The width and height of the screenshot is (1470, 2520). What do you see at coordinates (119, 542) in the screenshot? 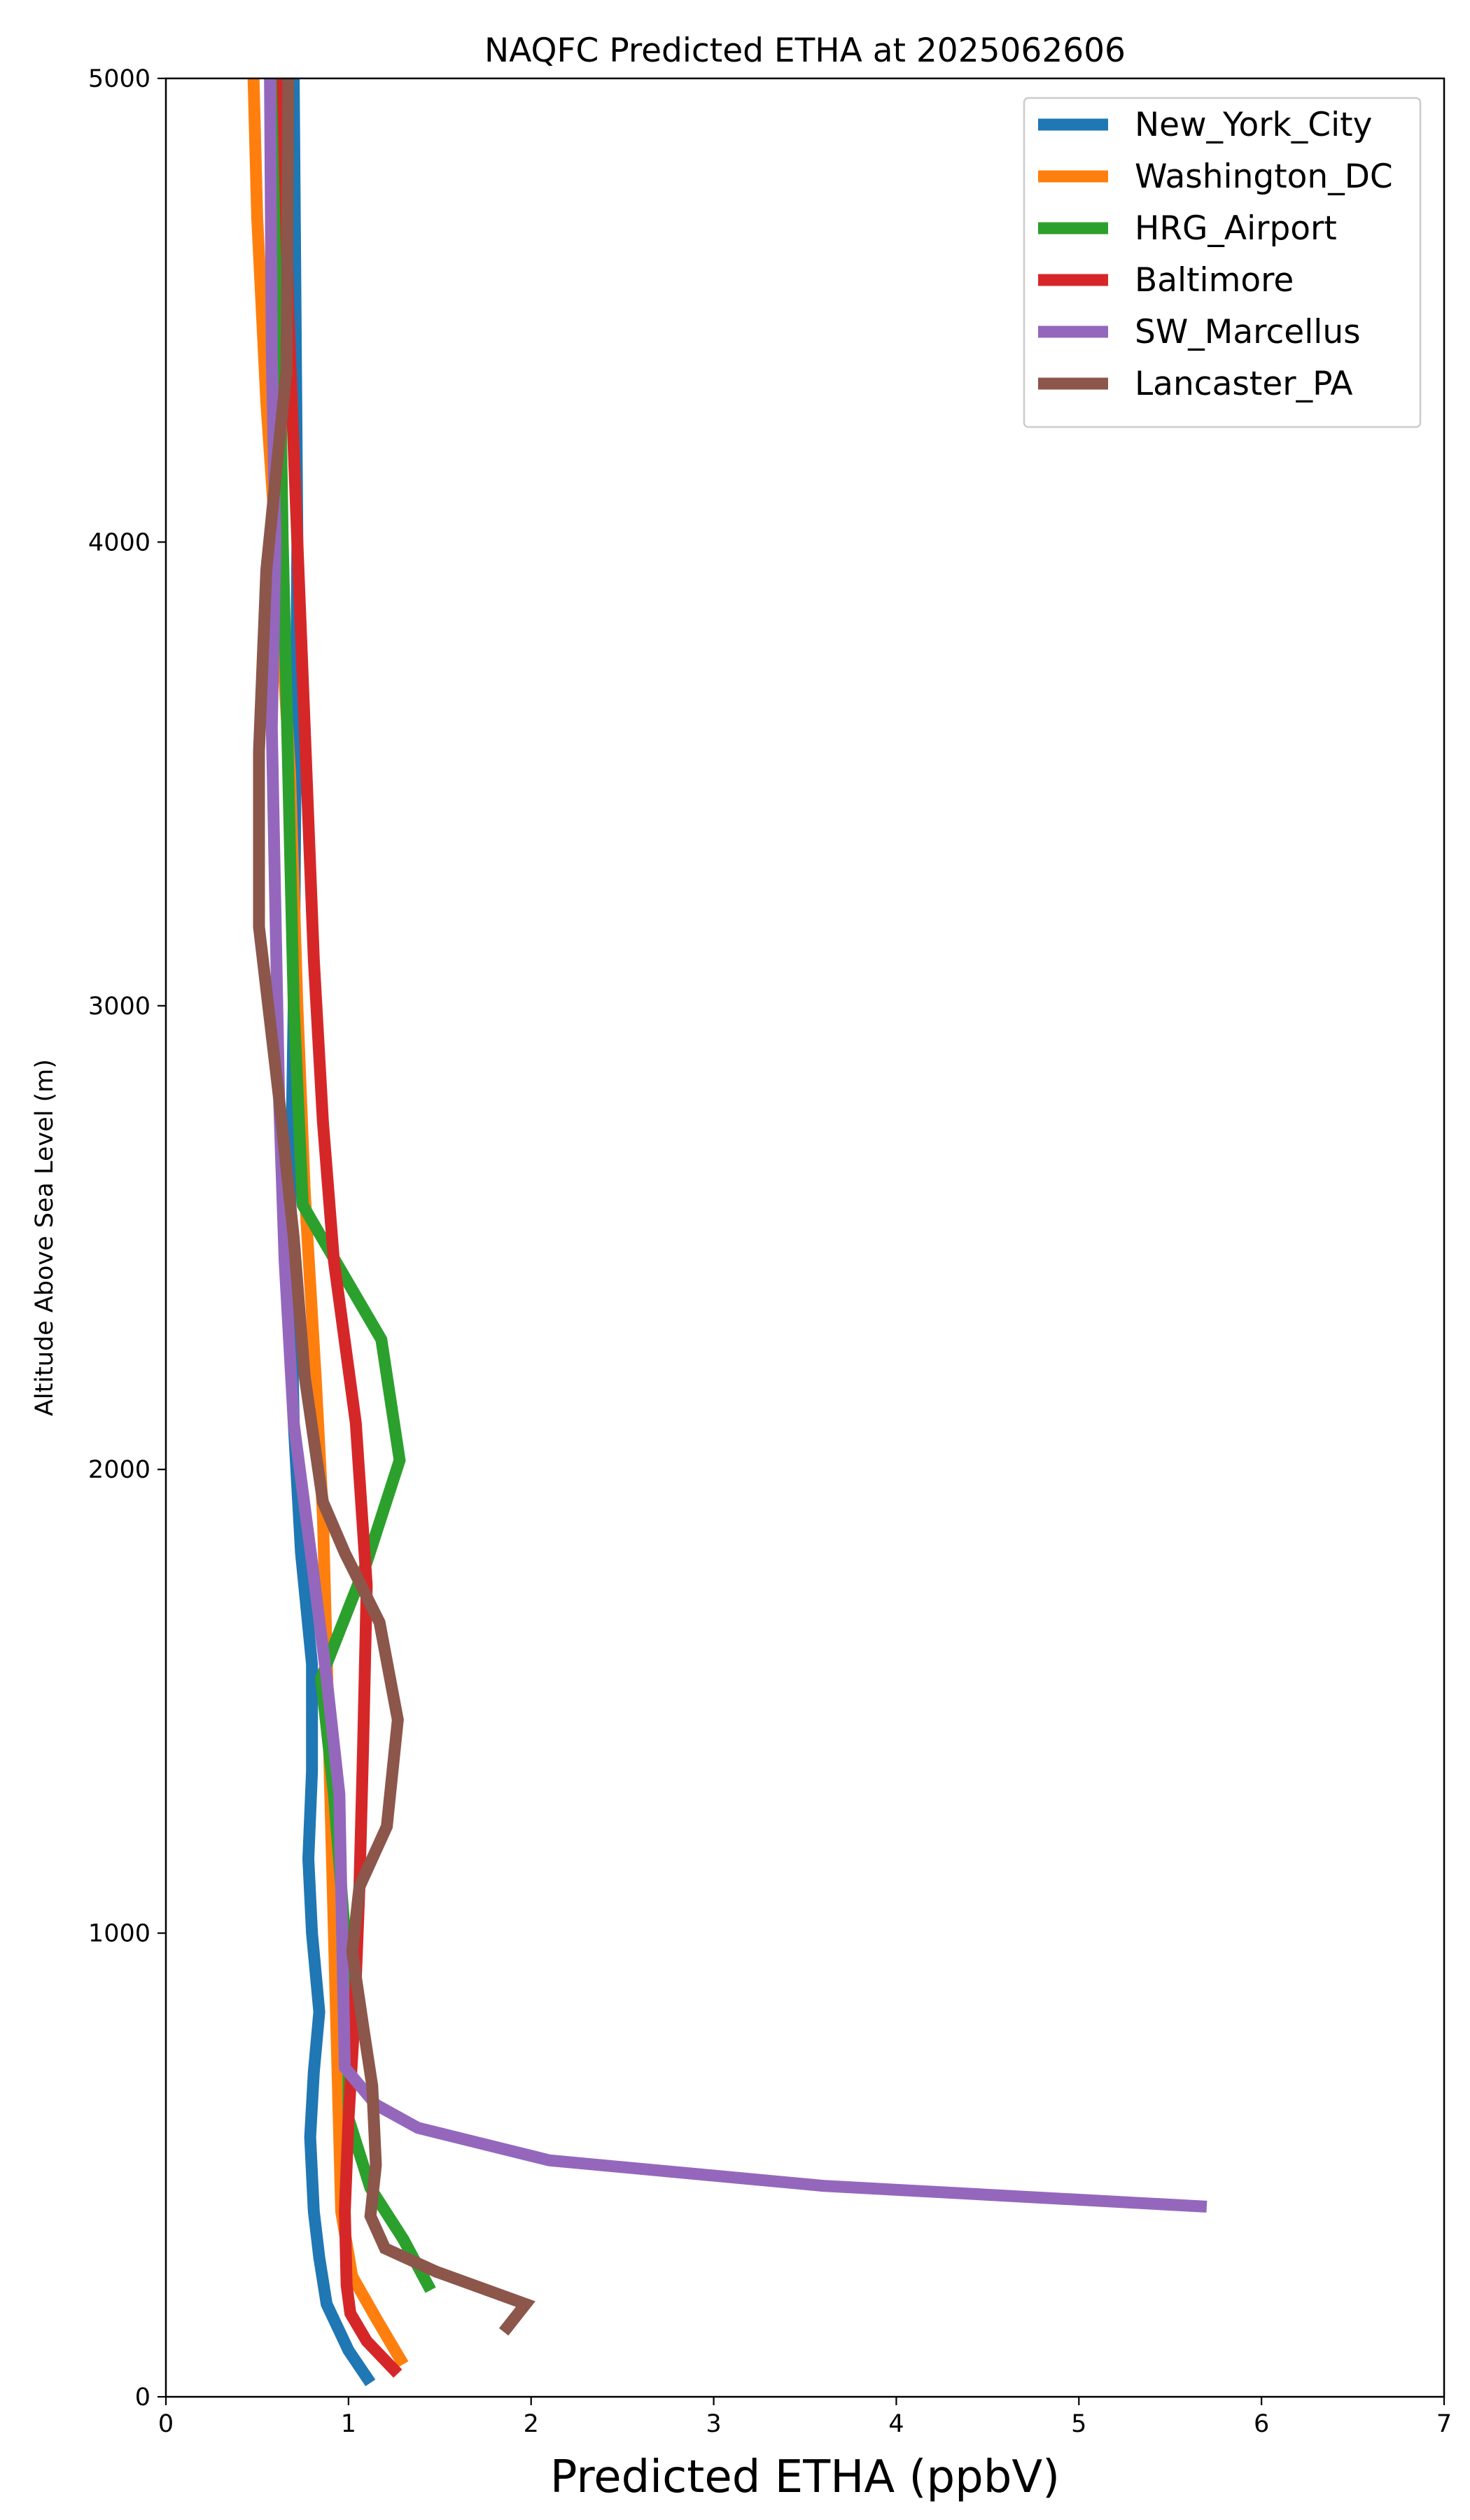
I see `y-tick-label: 4000` at bounding box center [119, 542].